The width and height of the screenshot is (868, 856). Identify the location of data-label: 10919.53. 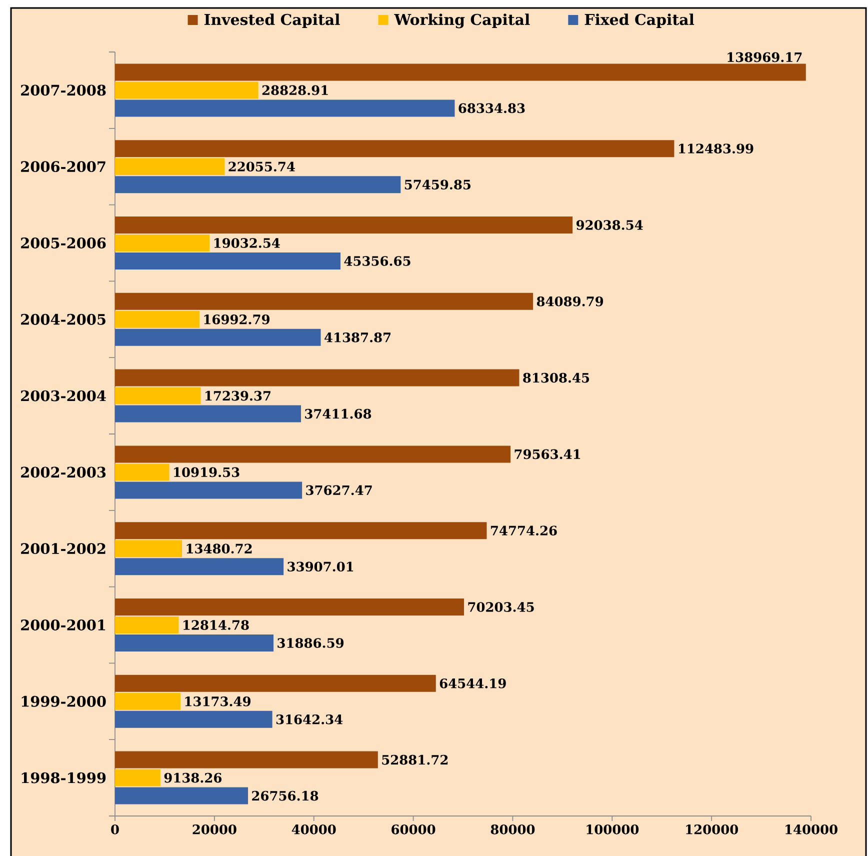
(207, 472).